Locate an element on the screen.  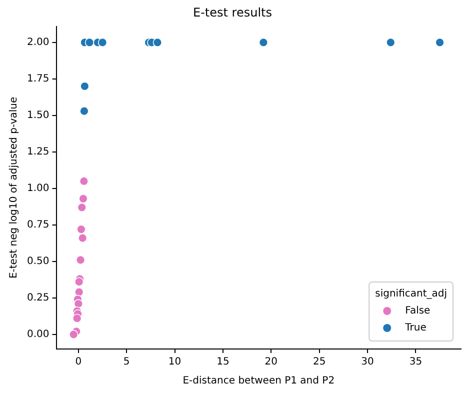
y-axis-title: E-test neg log10 of adjusted p-value is located at coordinates (14, 187).